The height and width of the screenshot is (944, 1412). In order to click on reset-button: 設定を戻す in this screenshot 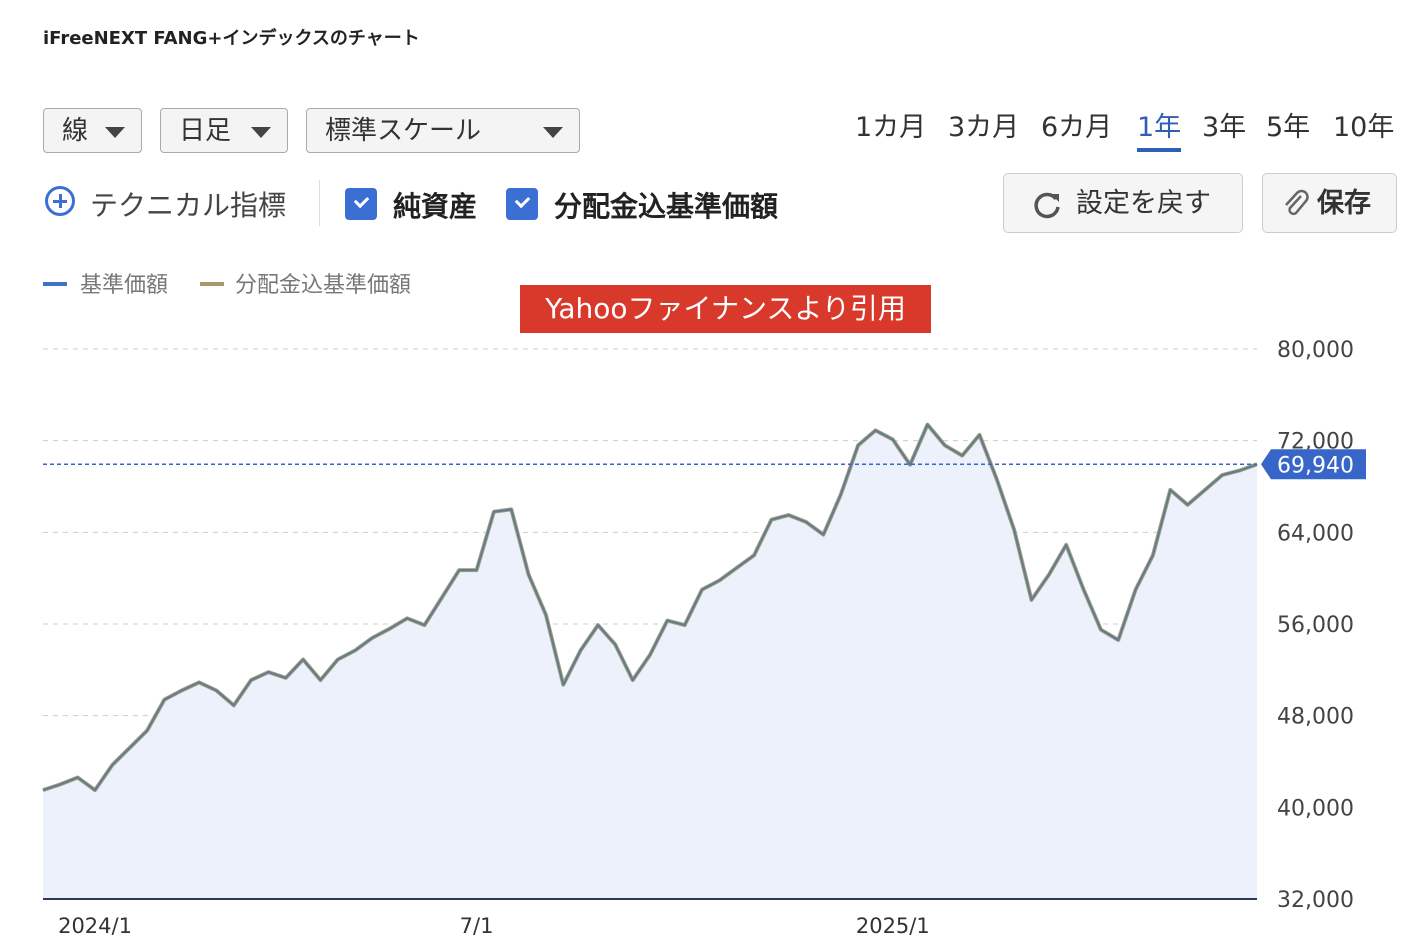, I will do `click(1123, 203)`.